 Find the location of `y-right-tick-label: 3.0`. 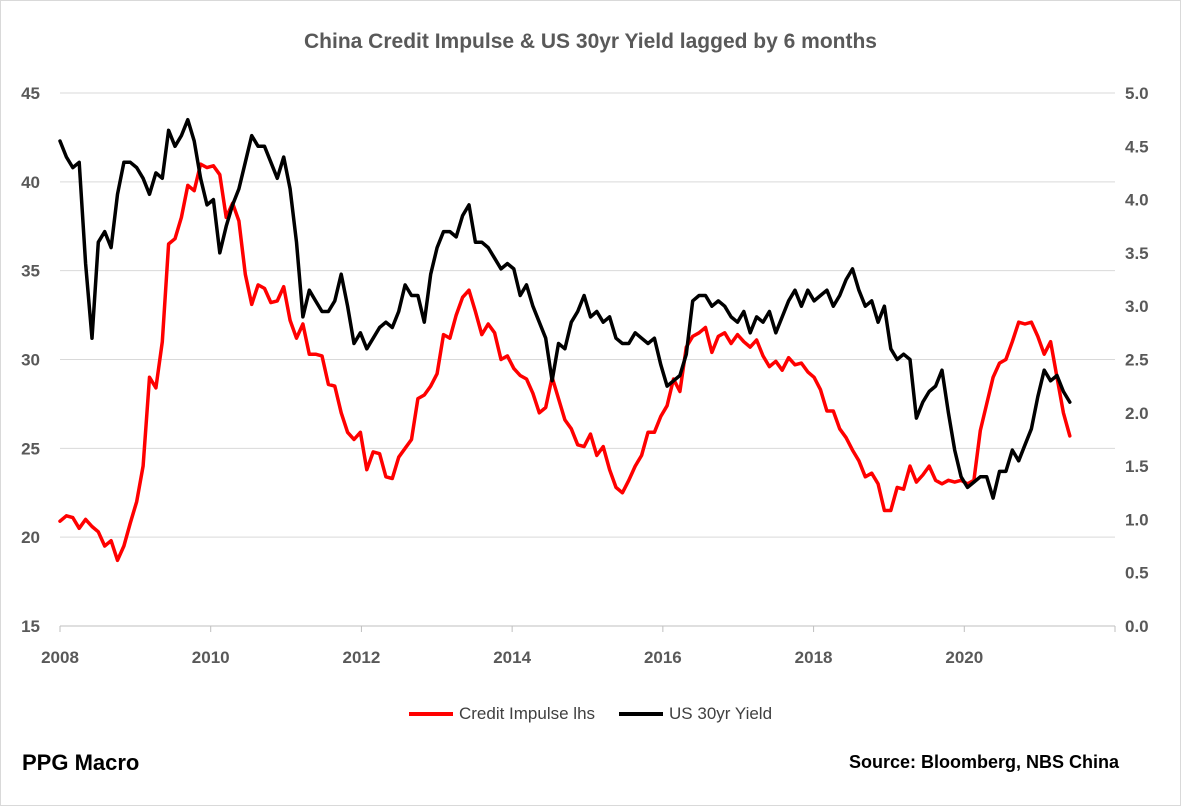

y-right-tick-label: 3.0 is located at coordinates (1137, 306).